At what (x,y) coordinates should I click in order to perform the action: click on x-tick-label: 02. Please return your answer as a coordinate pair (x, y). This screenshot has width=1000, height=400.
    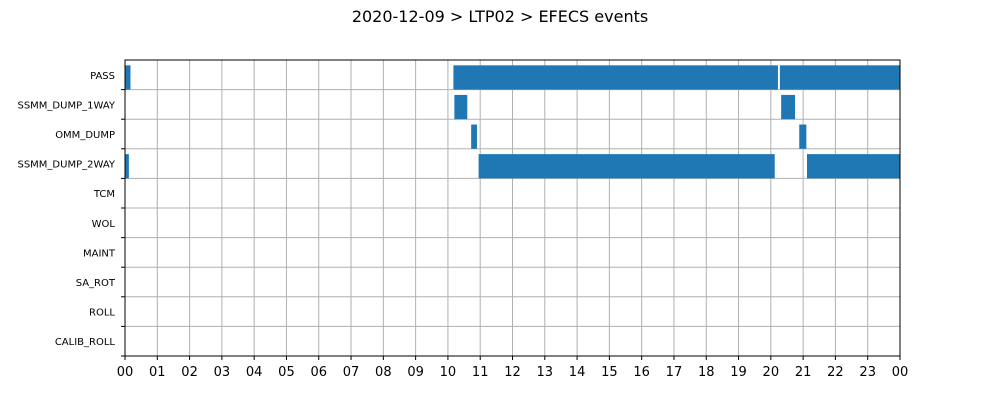
    Looking at the image, I should click on (189, 372).